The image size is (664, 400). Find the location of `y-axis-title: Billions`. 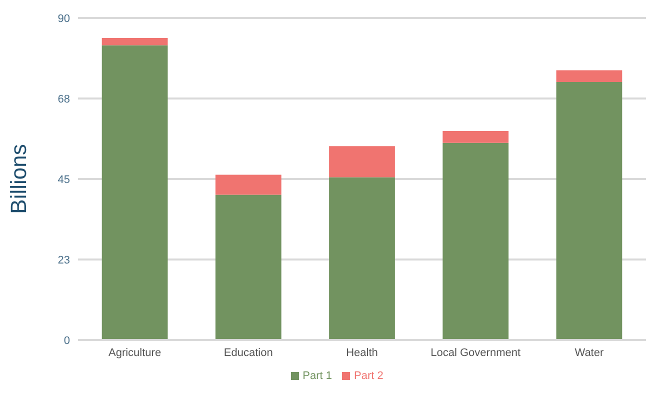

y-axis-title: Billions is located at coordinates (18, 179).